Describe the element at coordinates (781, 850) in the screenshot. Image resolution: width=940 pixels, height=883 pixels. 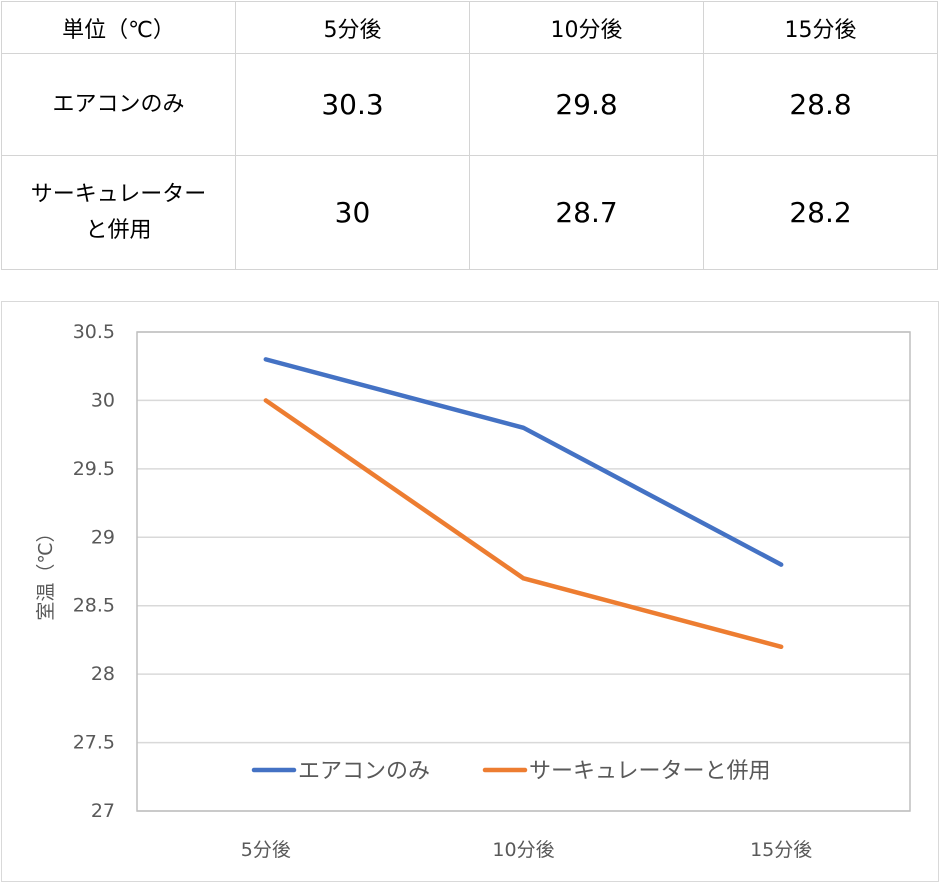
I see `x-tick-label: 15分後` at that location.